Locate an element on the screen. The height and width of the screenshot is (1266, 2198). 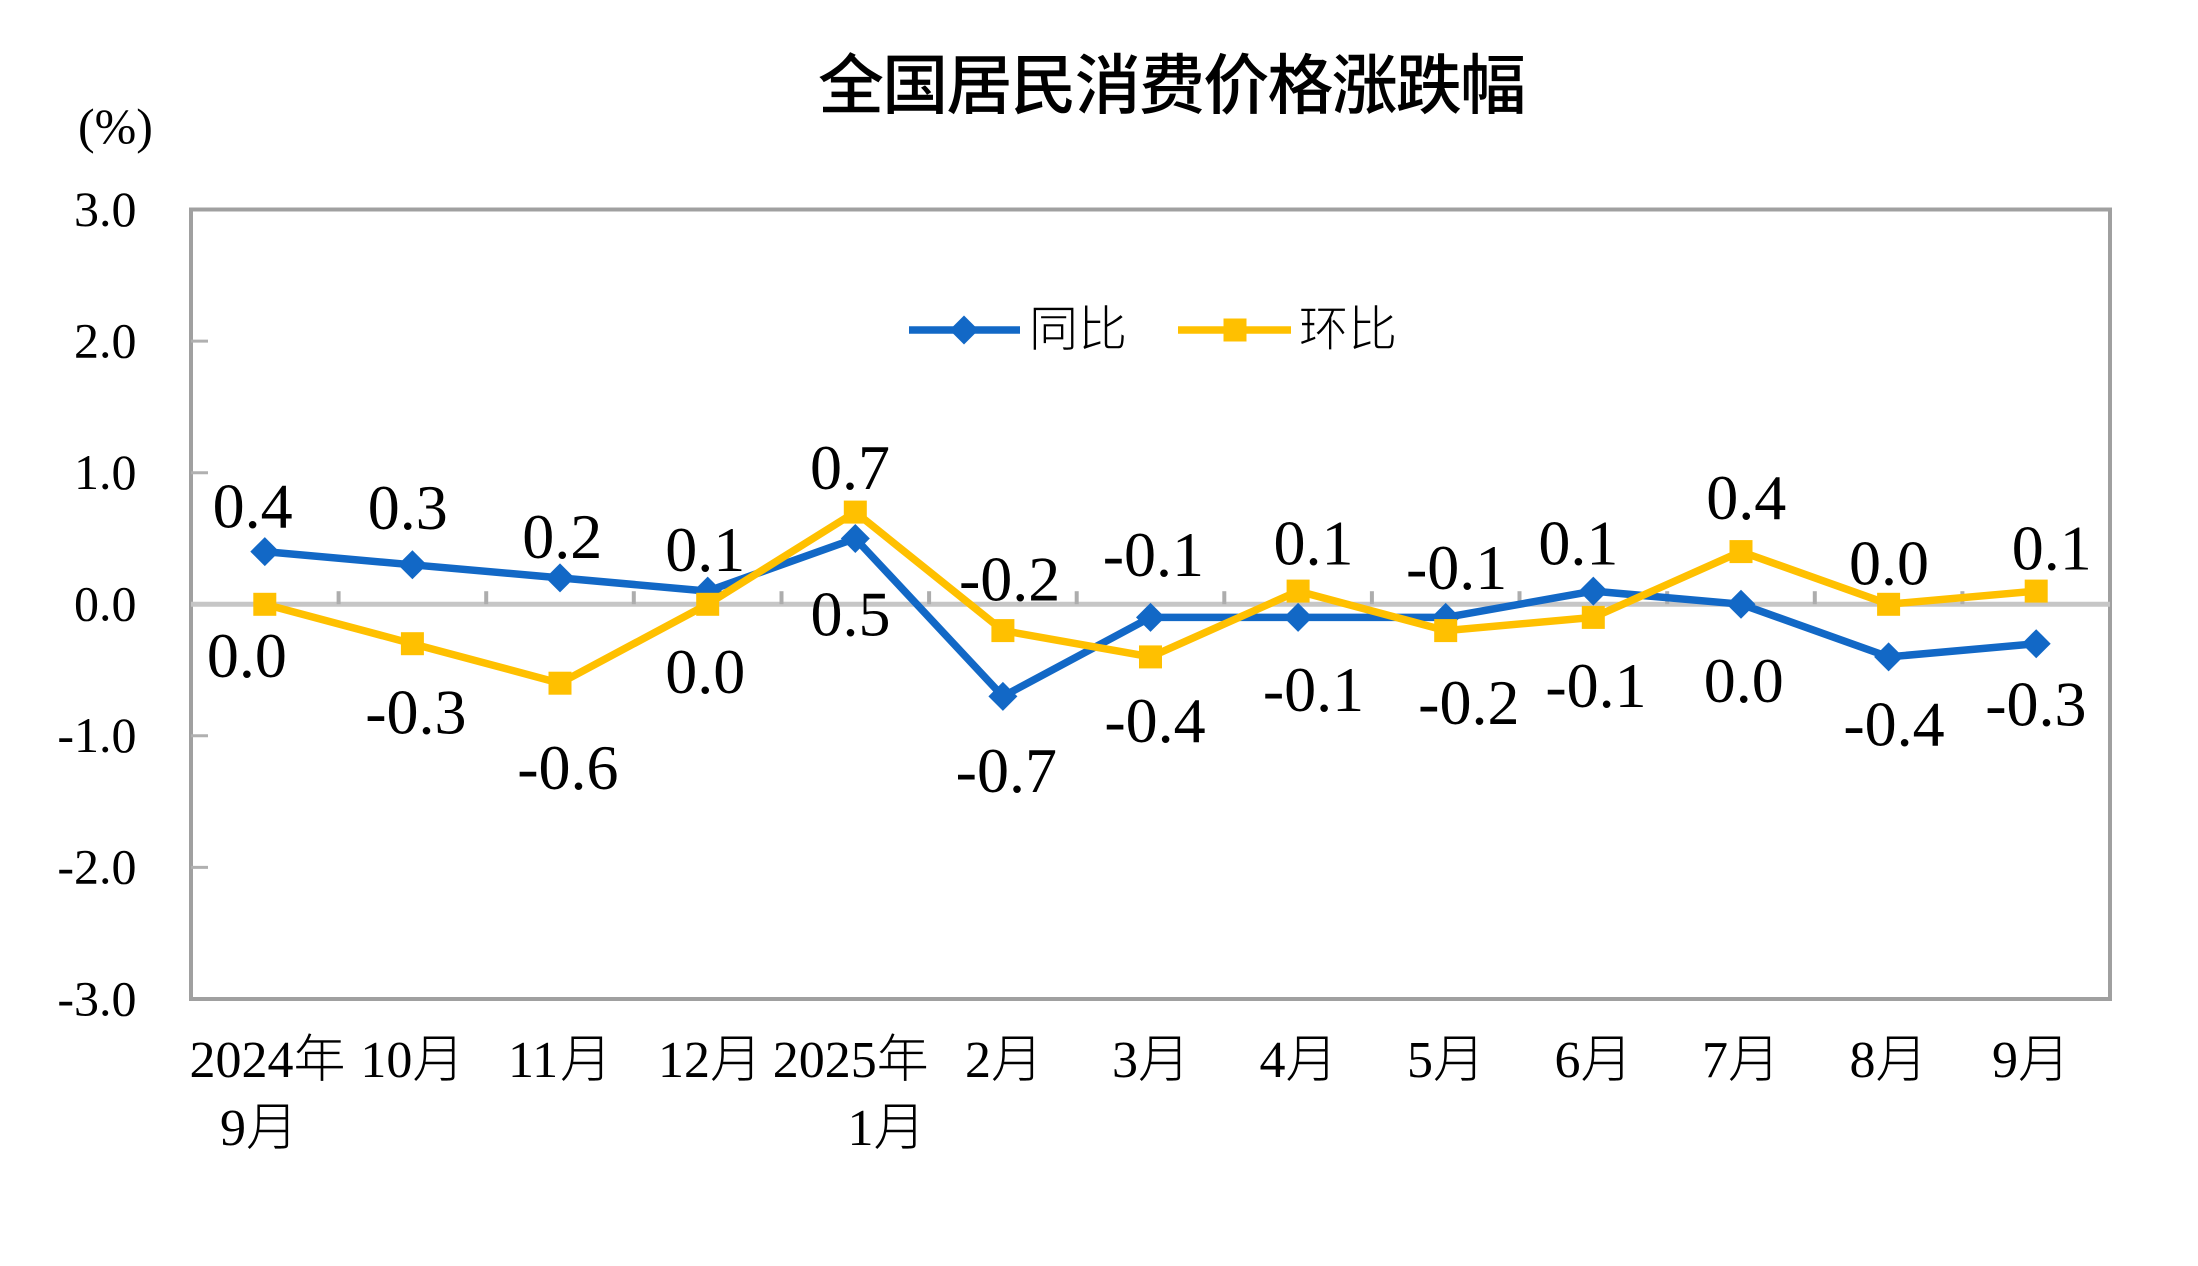
svg-text: 10 is located at coordinates (386, 1060).